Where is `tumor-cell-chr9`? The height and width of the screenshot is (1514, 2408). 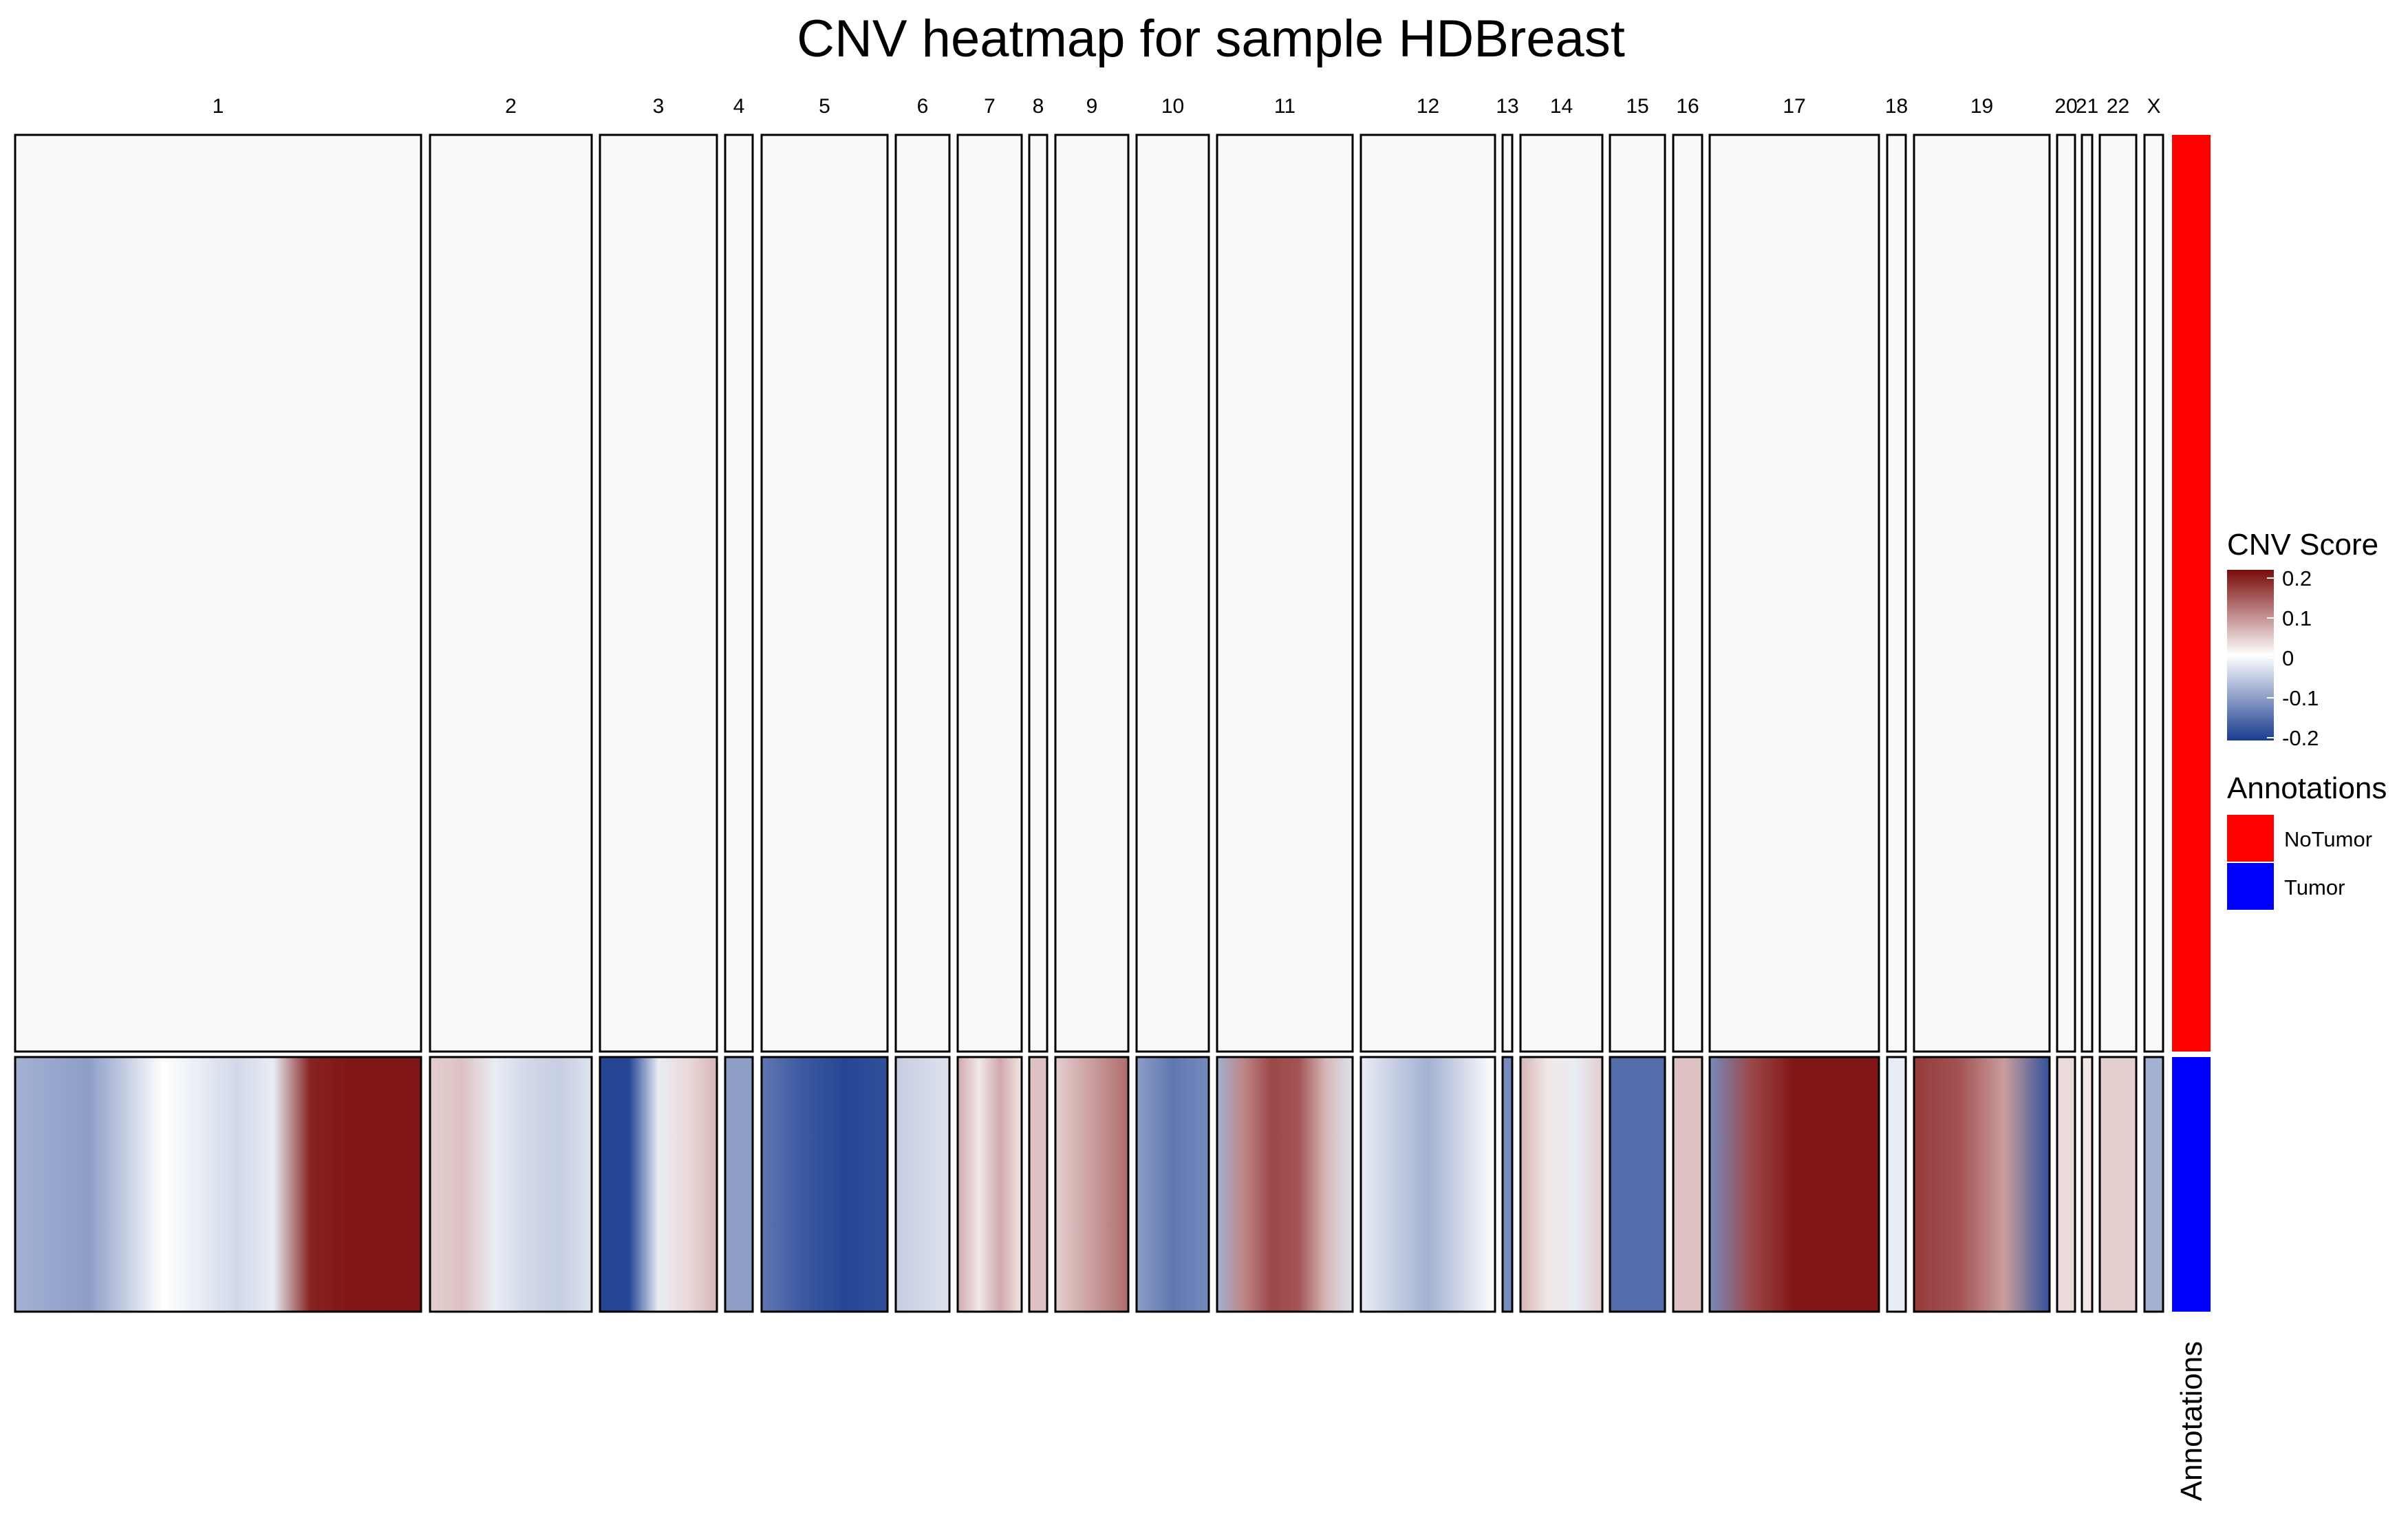 tumor-cell-chr9 is located at coordinates (1092, 1184).